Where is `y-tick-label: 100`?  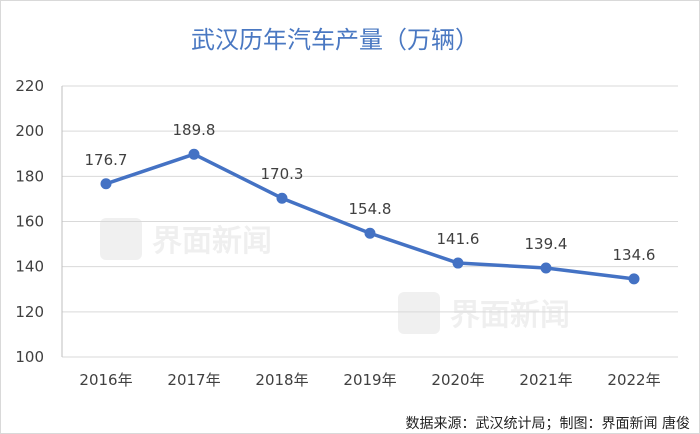 y-tick-label: 100 is located at coordinates (29, 357).